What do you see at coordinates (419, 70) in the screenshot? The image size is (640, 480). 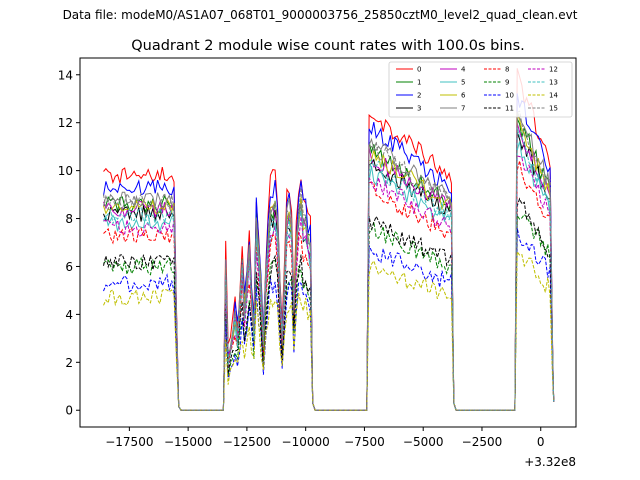 I see `legend-label-0: 0` at bounding box center [419, 70].